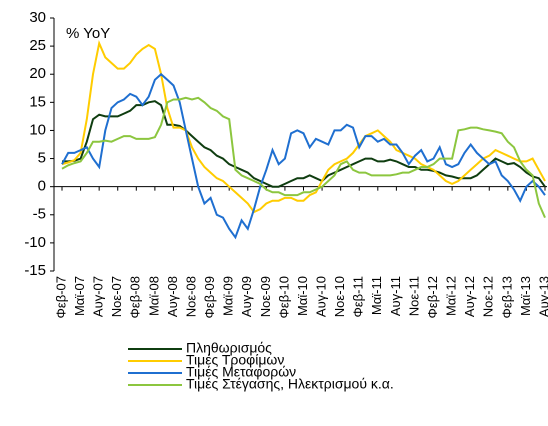 The width and height of the screenshot is (548, 426). What do you see at coordinates (241, 372) in the screenshot?
I see `legend-label: Τιμές Μεταφορών` at bounding box center [241, 372].